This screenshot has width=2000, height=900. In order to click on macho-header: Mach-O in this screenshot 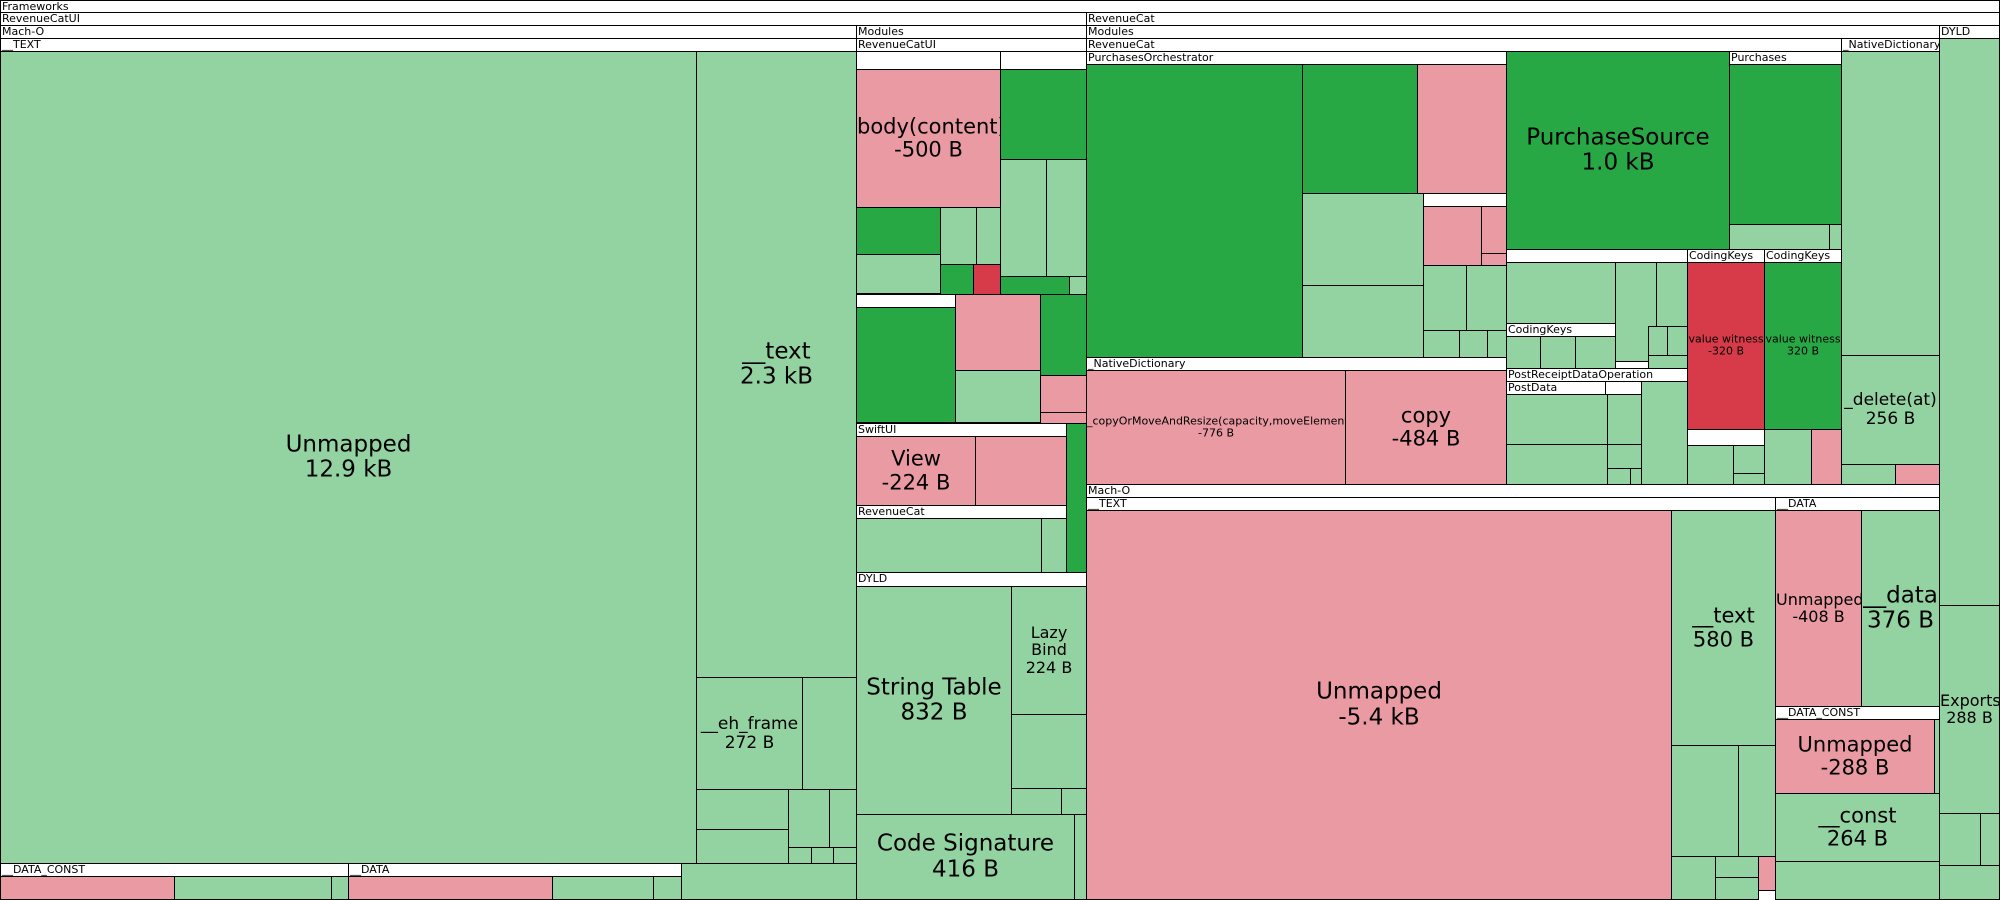, I will do `click(428, 32)`.